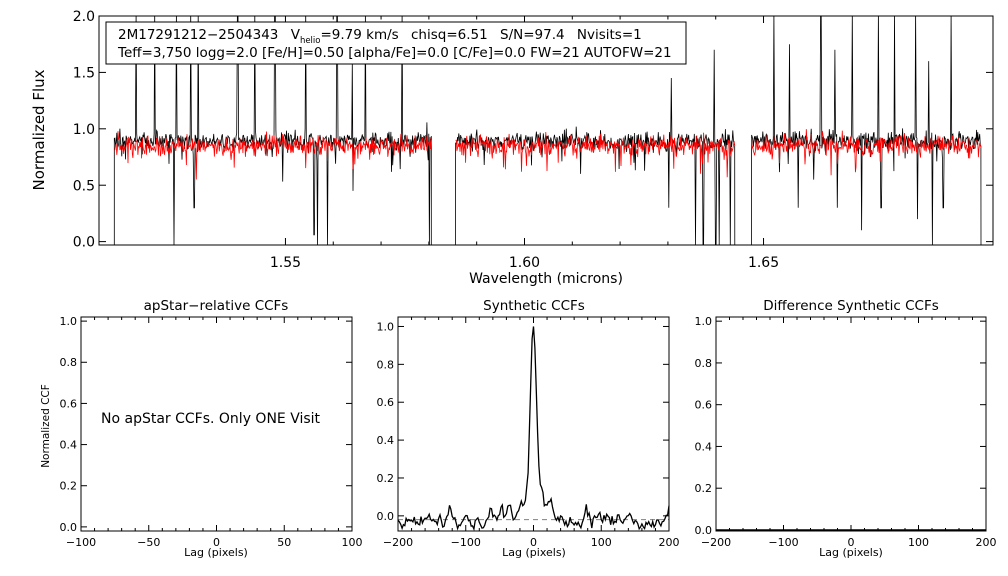  What do you see at coordinates (763, 263) in the screenshot?
I see `spectrum-xtick-label: 1.65` at bounding box center [763, 263].